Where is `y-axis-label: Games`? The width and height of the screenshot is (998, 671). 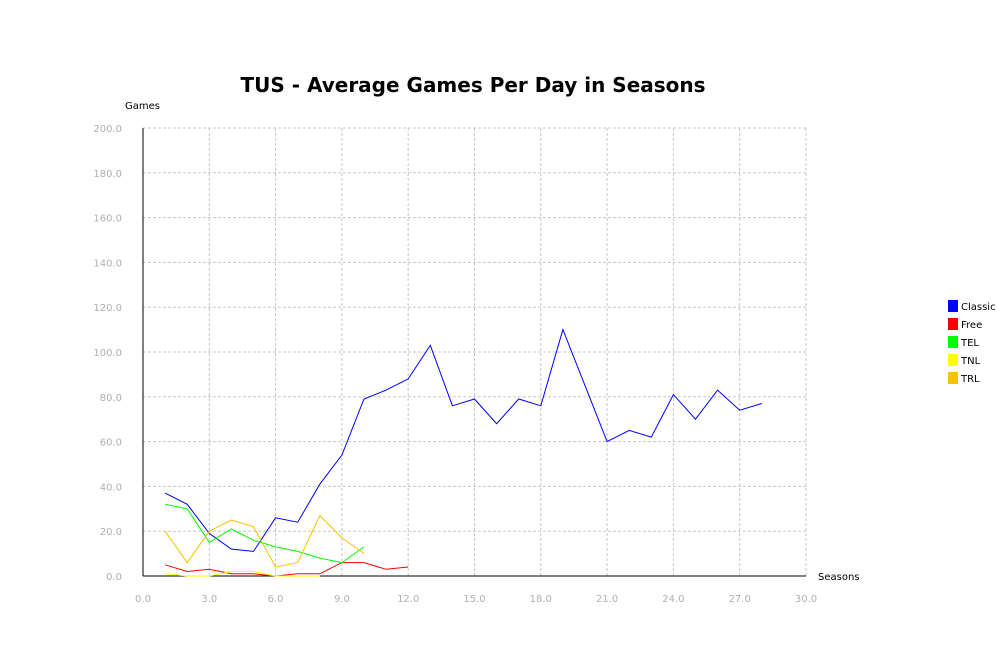
y-axis-label: Games is located at coordinates (142, 106).